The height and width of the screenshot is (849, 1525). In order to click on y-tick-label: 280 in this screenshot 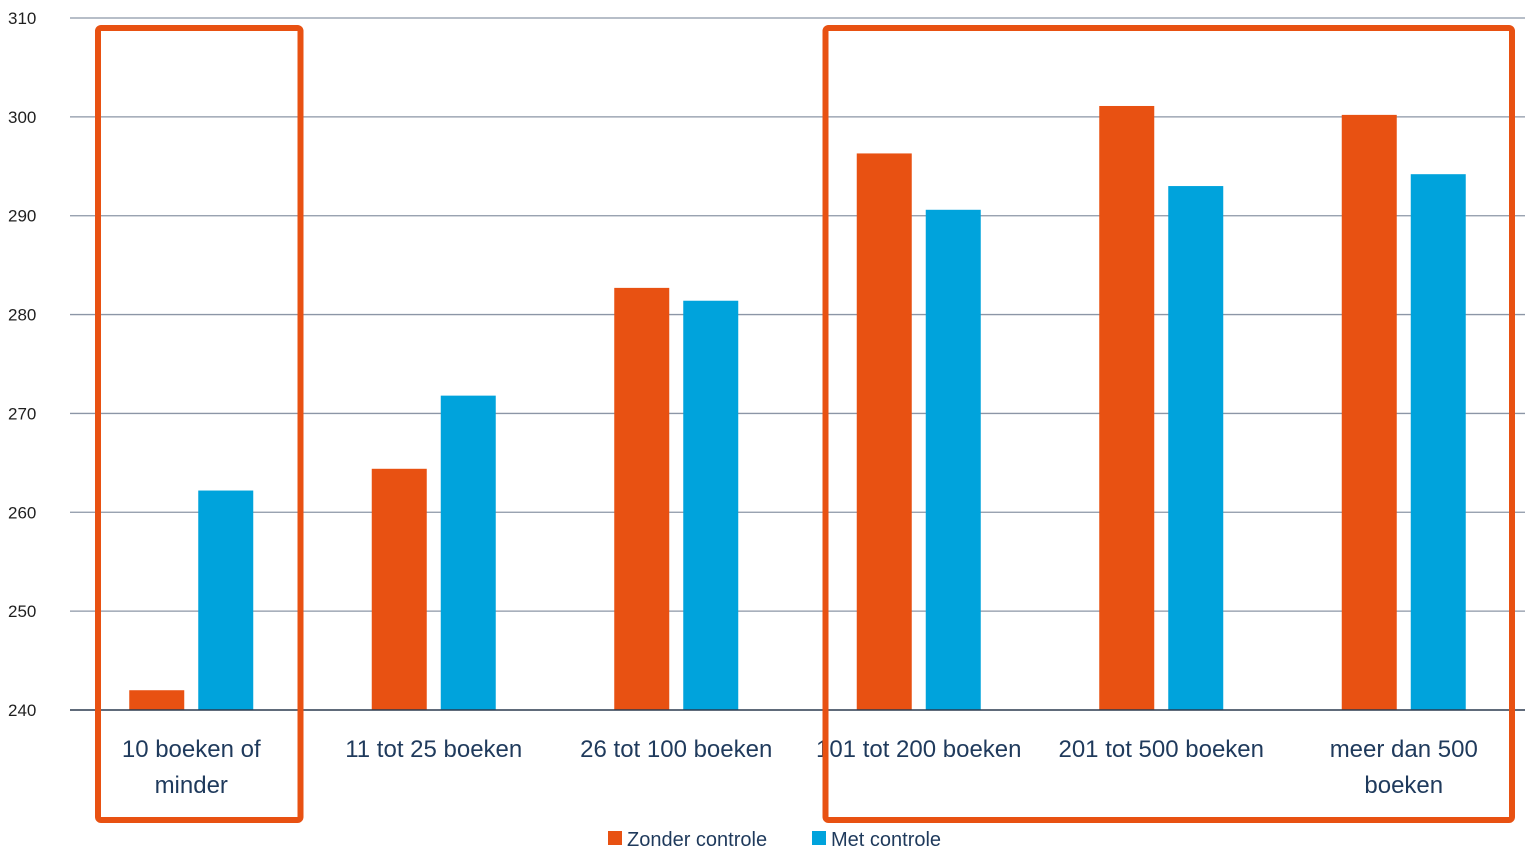, I will do `click(22, 315)`.